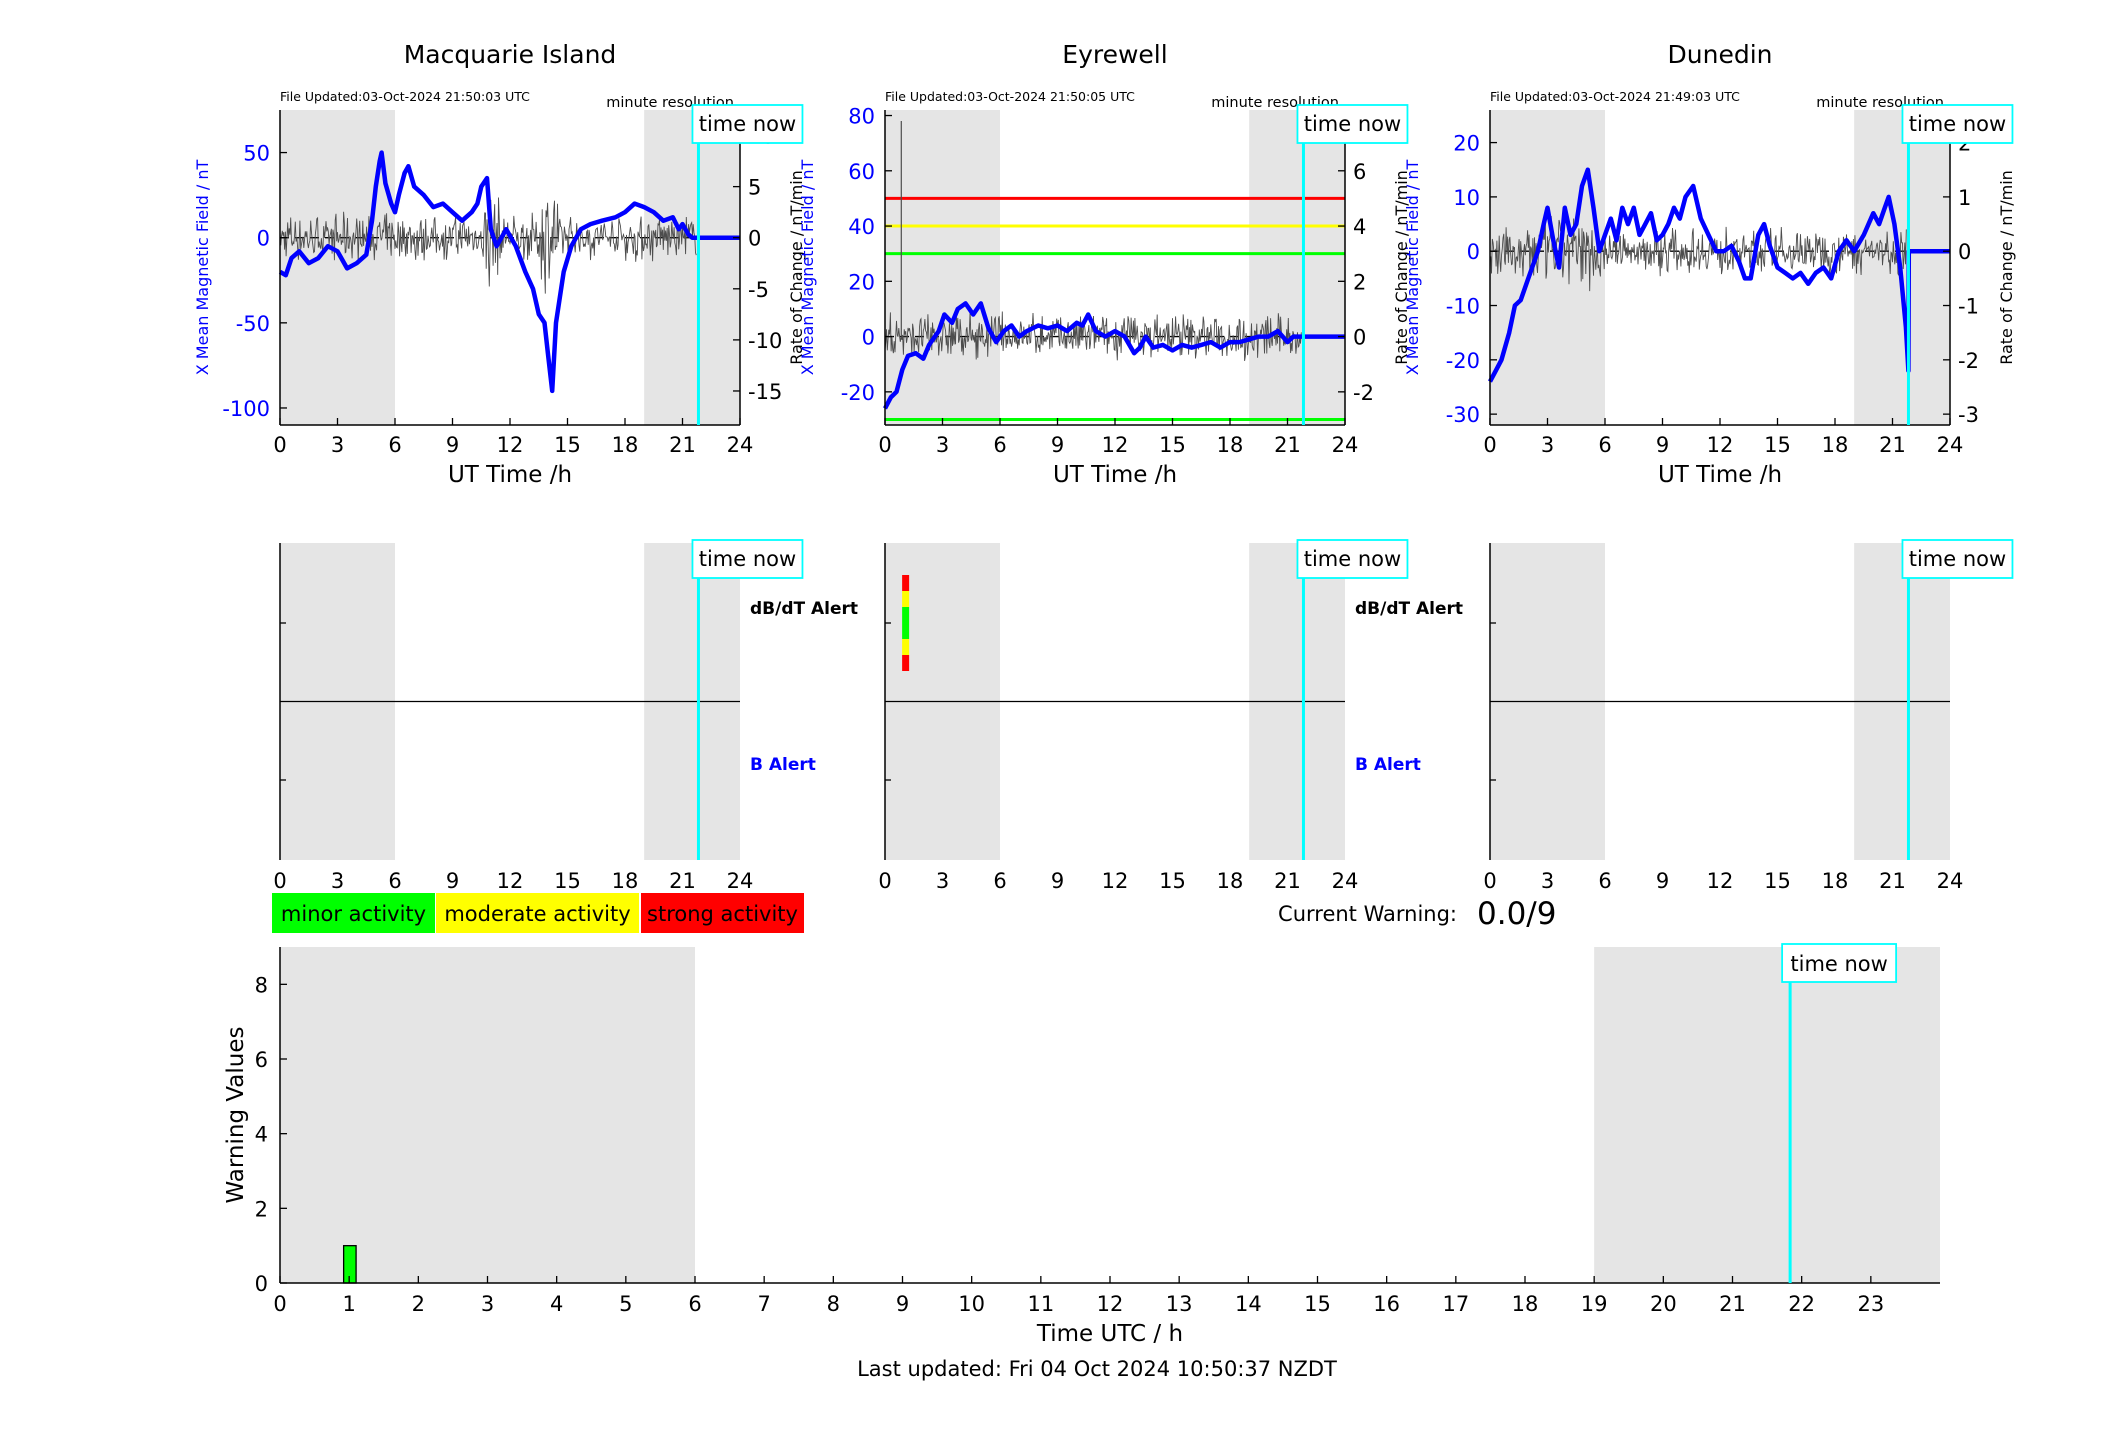 This screenshot has height=1441, width=2117. What do you see at coordinates (754, 188) in the screenshot?
I see `y2-tick-label: 5` at bounding box center [754, 188].